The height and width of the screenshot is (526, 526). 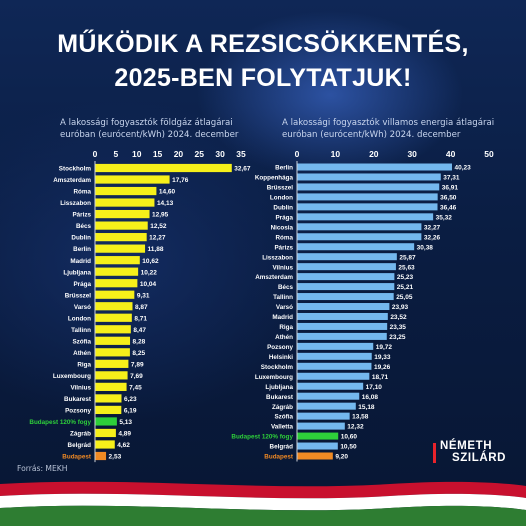 I want to click on electricity-value-label: 25,63, so click(x=406, y=267).